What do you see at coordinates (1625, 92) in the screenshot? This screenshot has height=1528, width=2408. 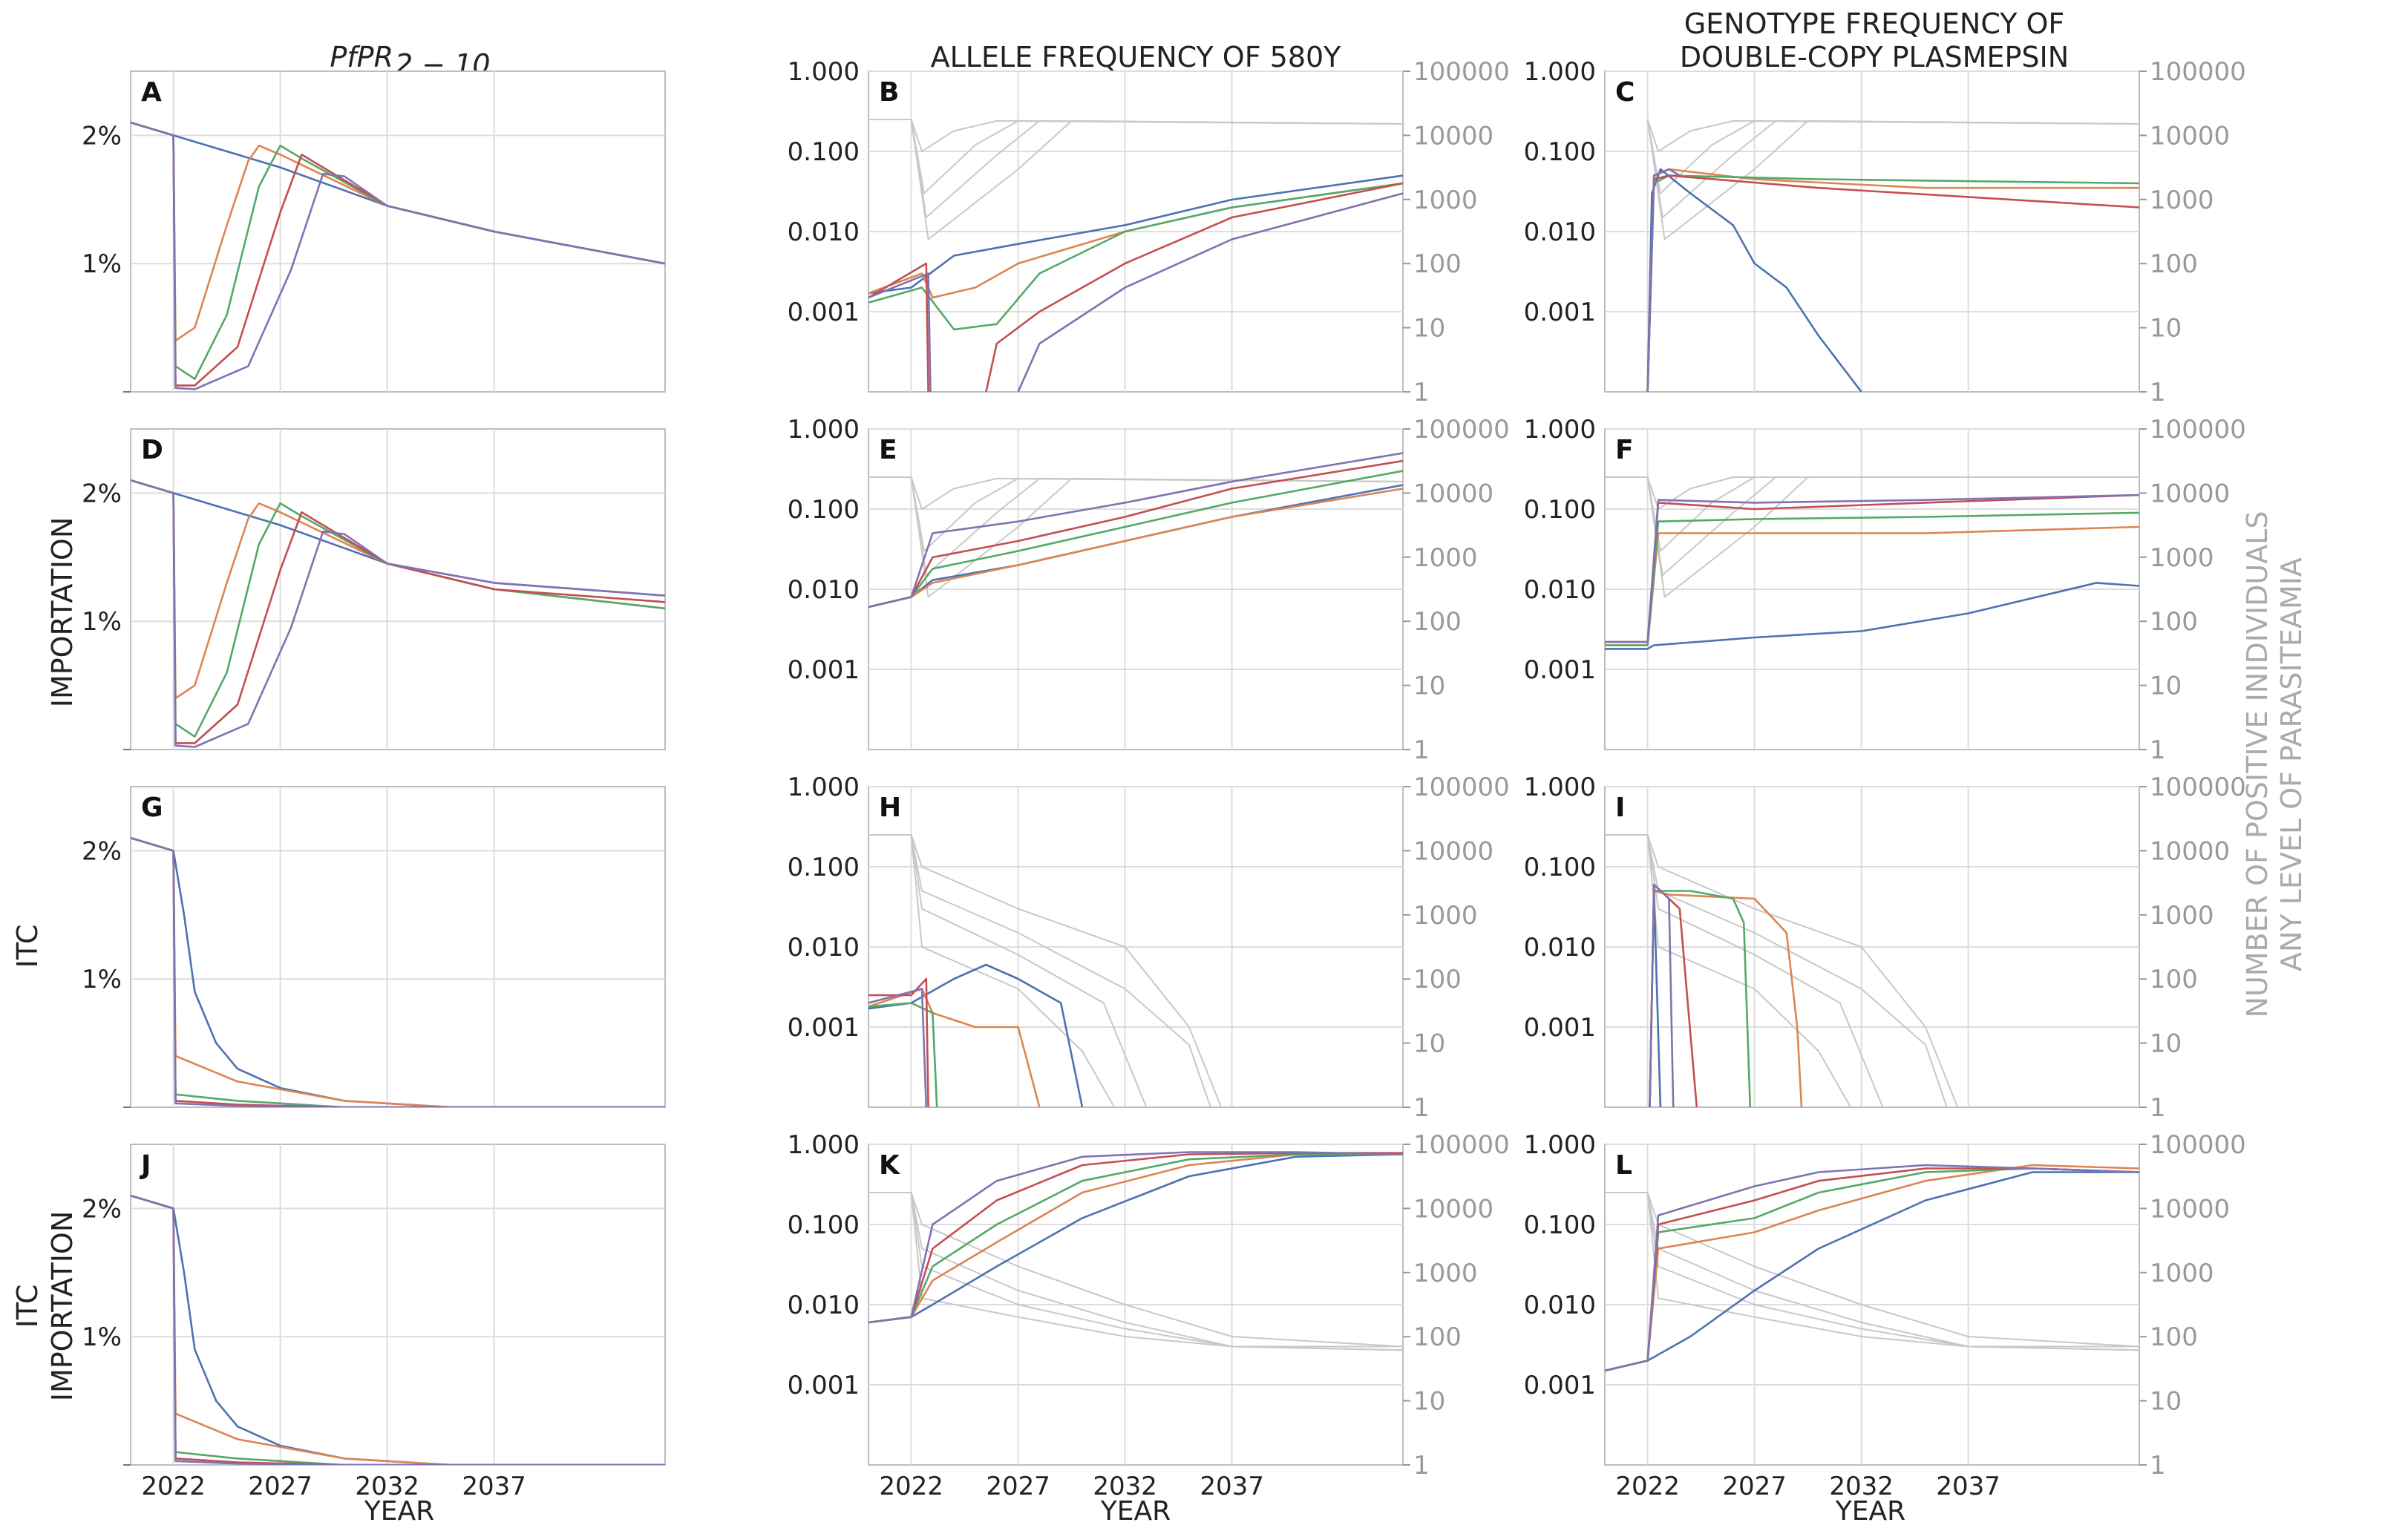 I see `panel-letter: C` at bounding box center [1625, 92].